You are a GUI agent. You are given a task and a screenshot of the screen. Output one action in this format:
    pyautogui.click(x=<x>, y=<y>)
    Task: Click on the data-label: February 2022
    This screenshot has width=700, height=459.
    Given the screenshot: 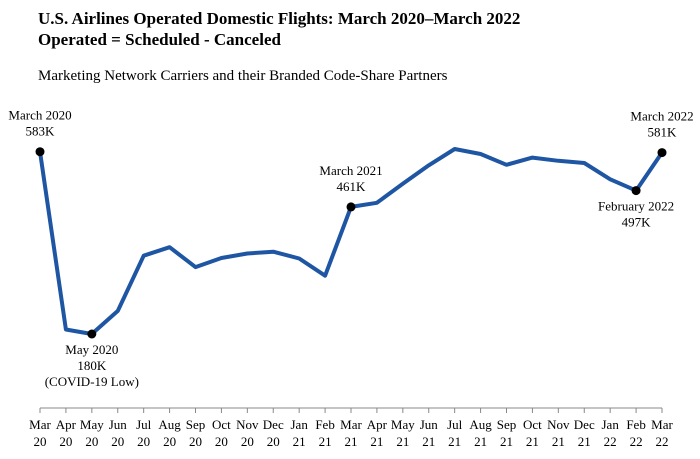 What is the action you would take?
    pyautogui.click(x=636, y=206)
    